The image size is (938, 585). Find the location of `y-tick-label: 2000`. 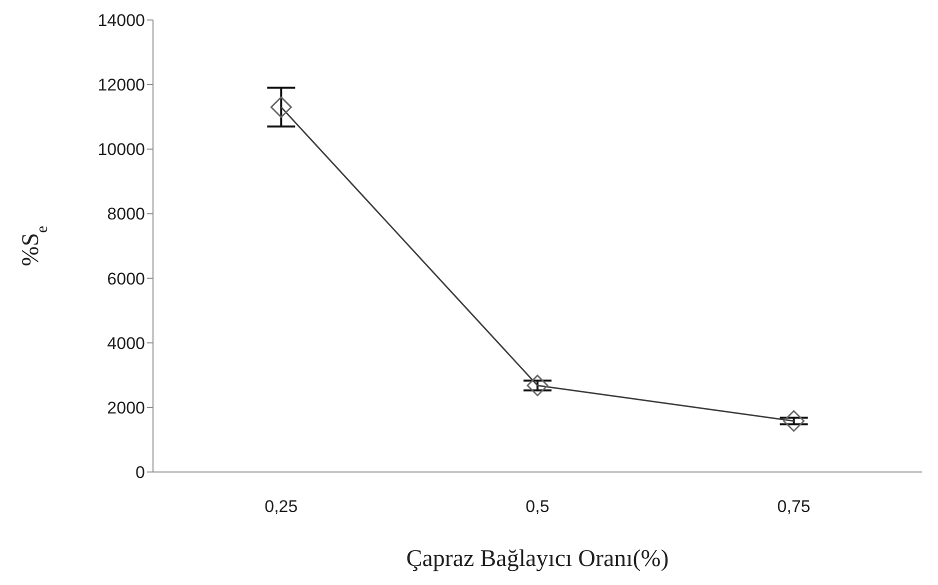

y-tick-label: 2000 is located at coordinates (126, 408).